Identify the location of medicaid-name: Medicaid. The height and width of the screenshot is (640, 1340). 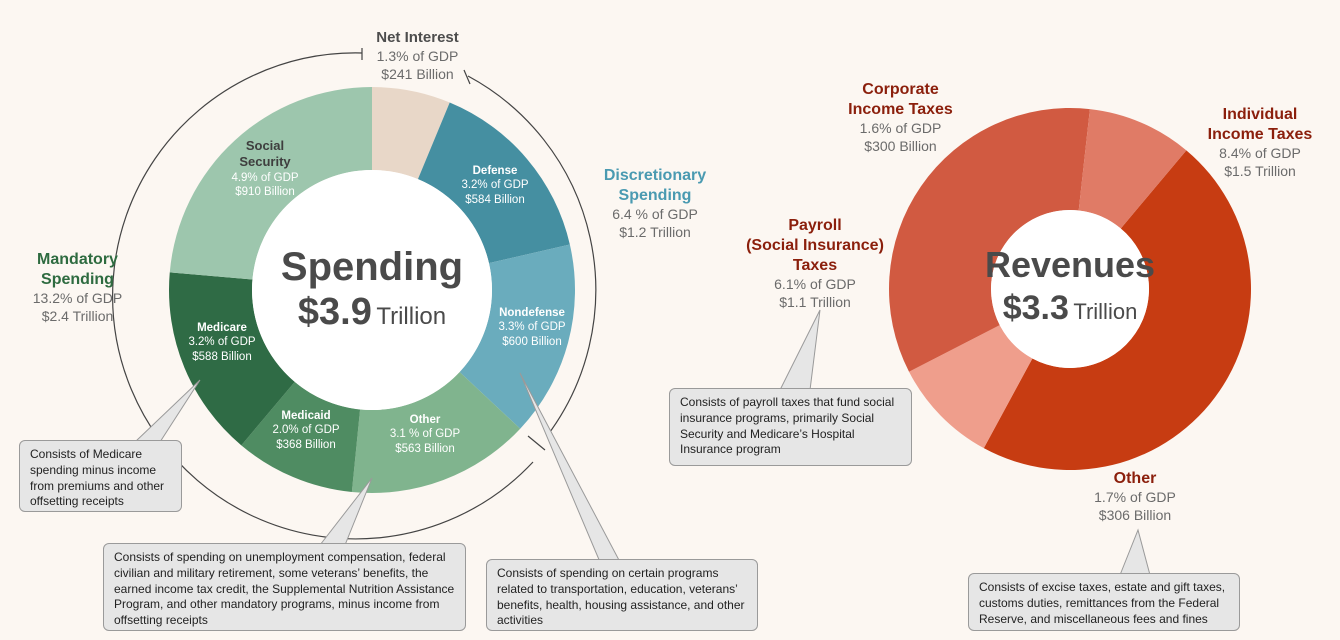
(306, 416).